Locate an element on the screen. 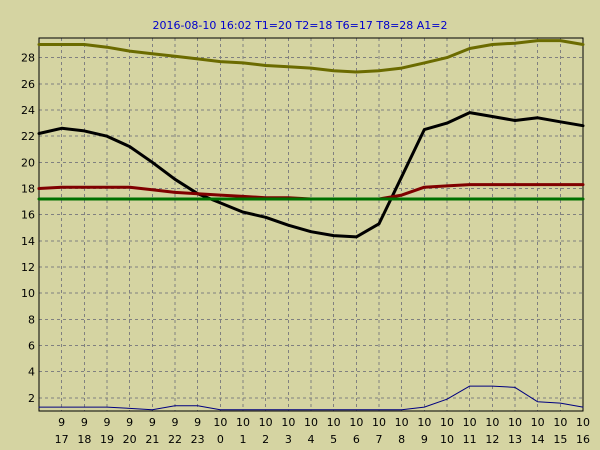 The image size is (600, 450). y-tick-label: 14 is located at coordinates (28, 241).